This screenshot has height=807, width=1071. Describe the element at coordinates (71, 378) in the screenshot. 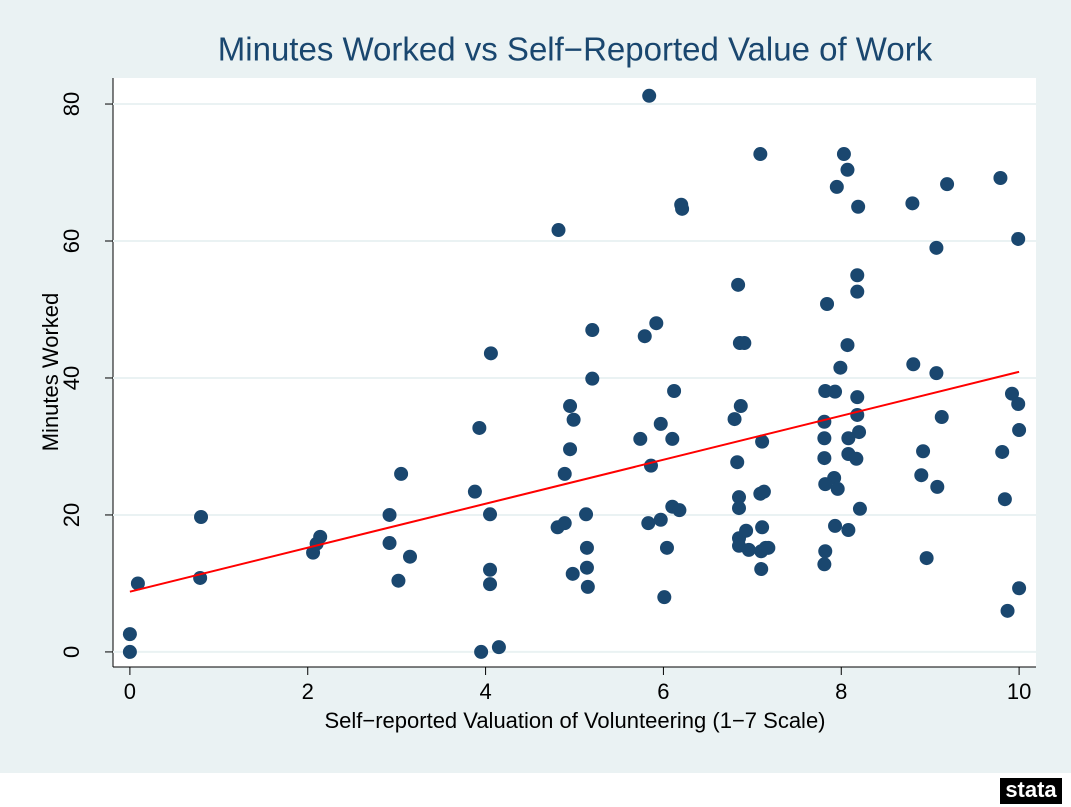

I see `y-tick-label: 40` at that location.